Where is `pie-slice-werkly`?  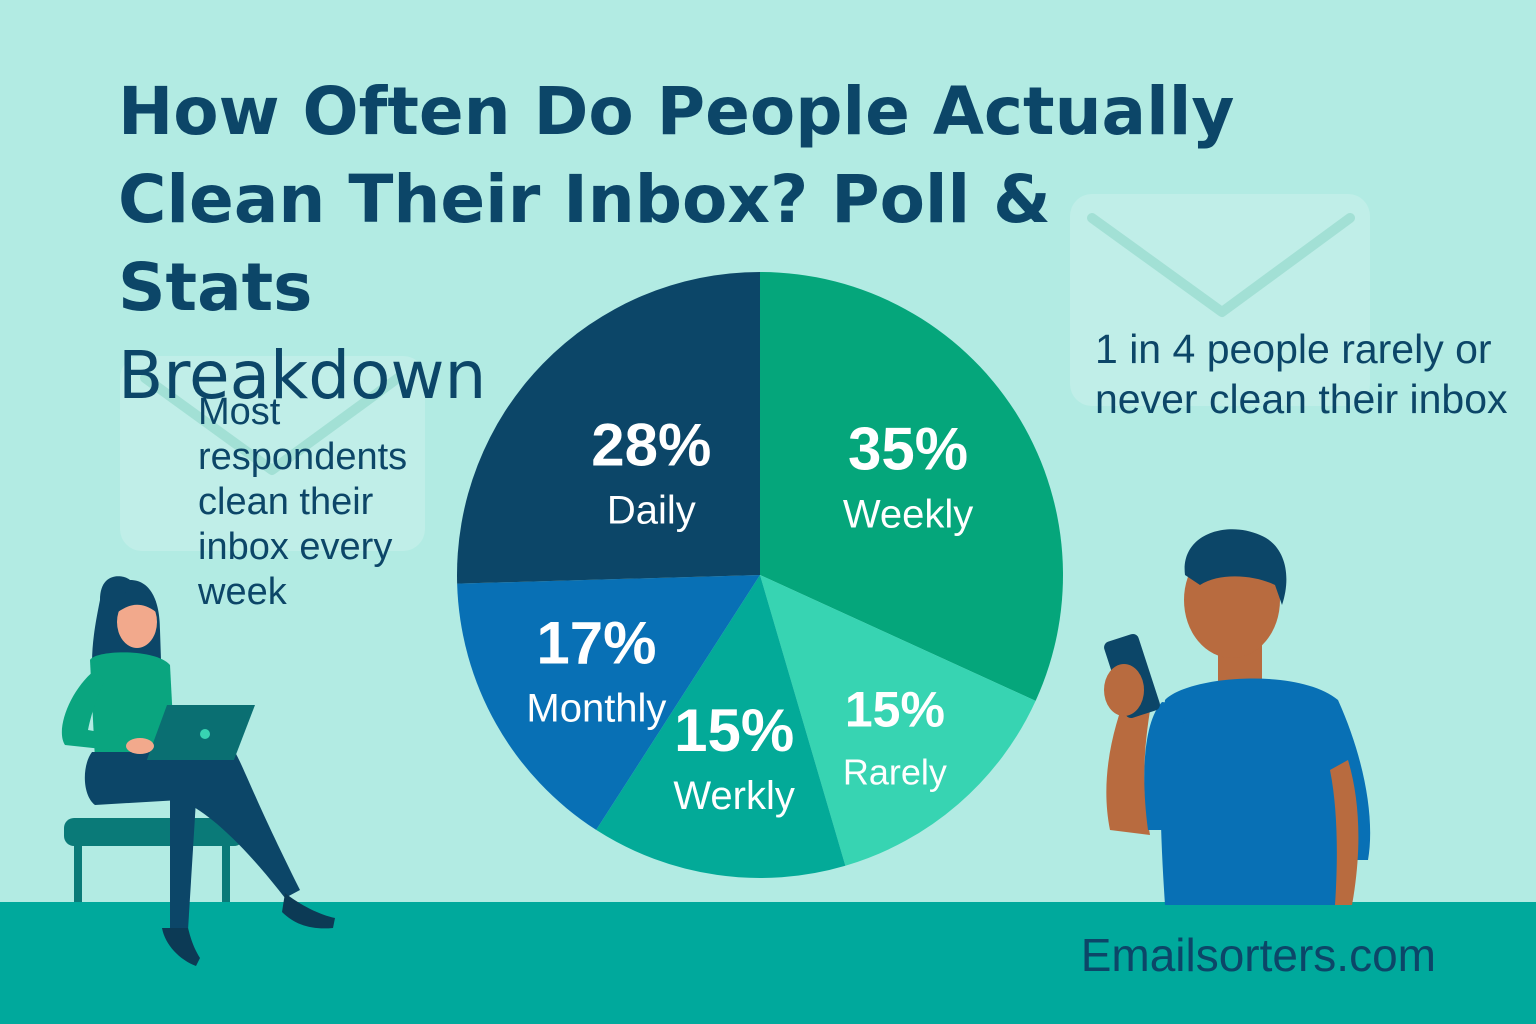
pie-slice-werkly is located at coordinates (721, 726).